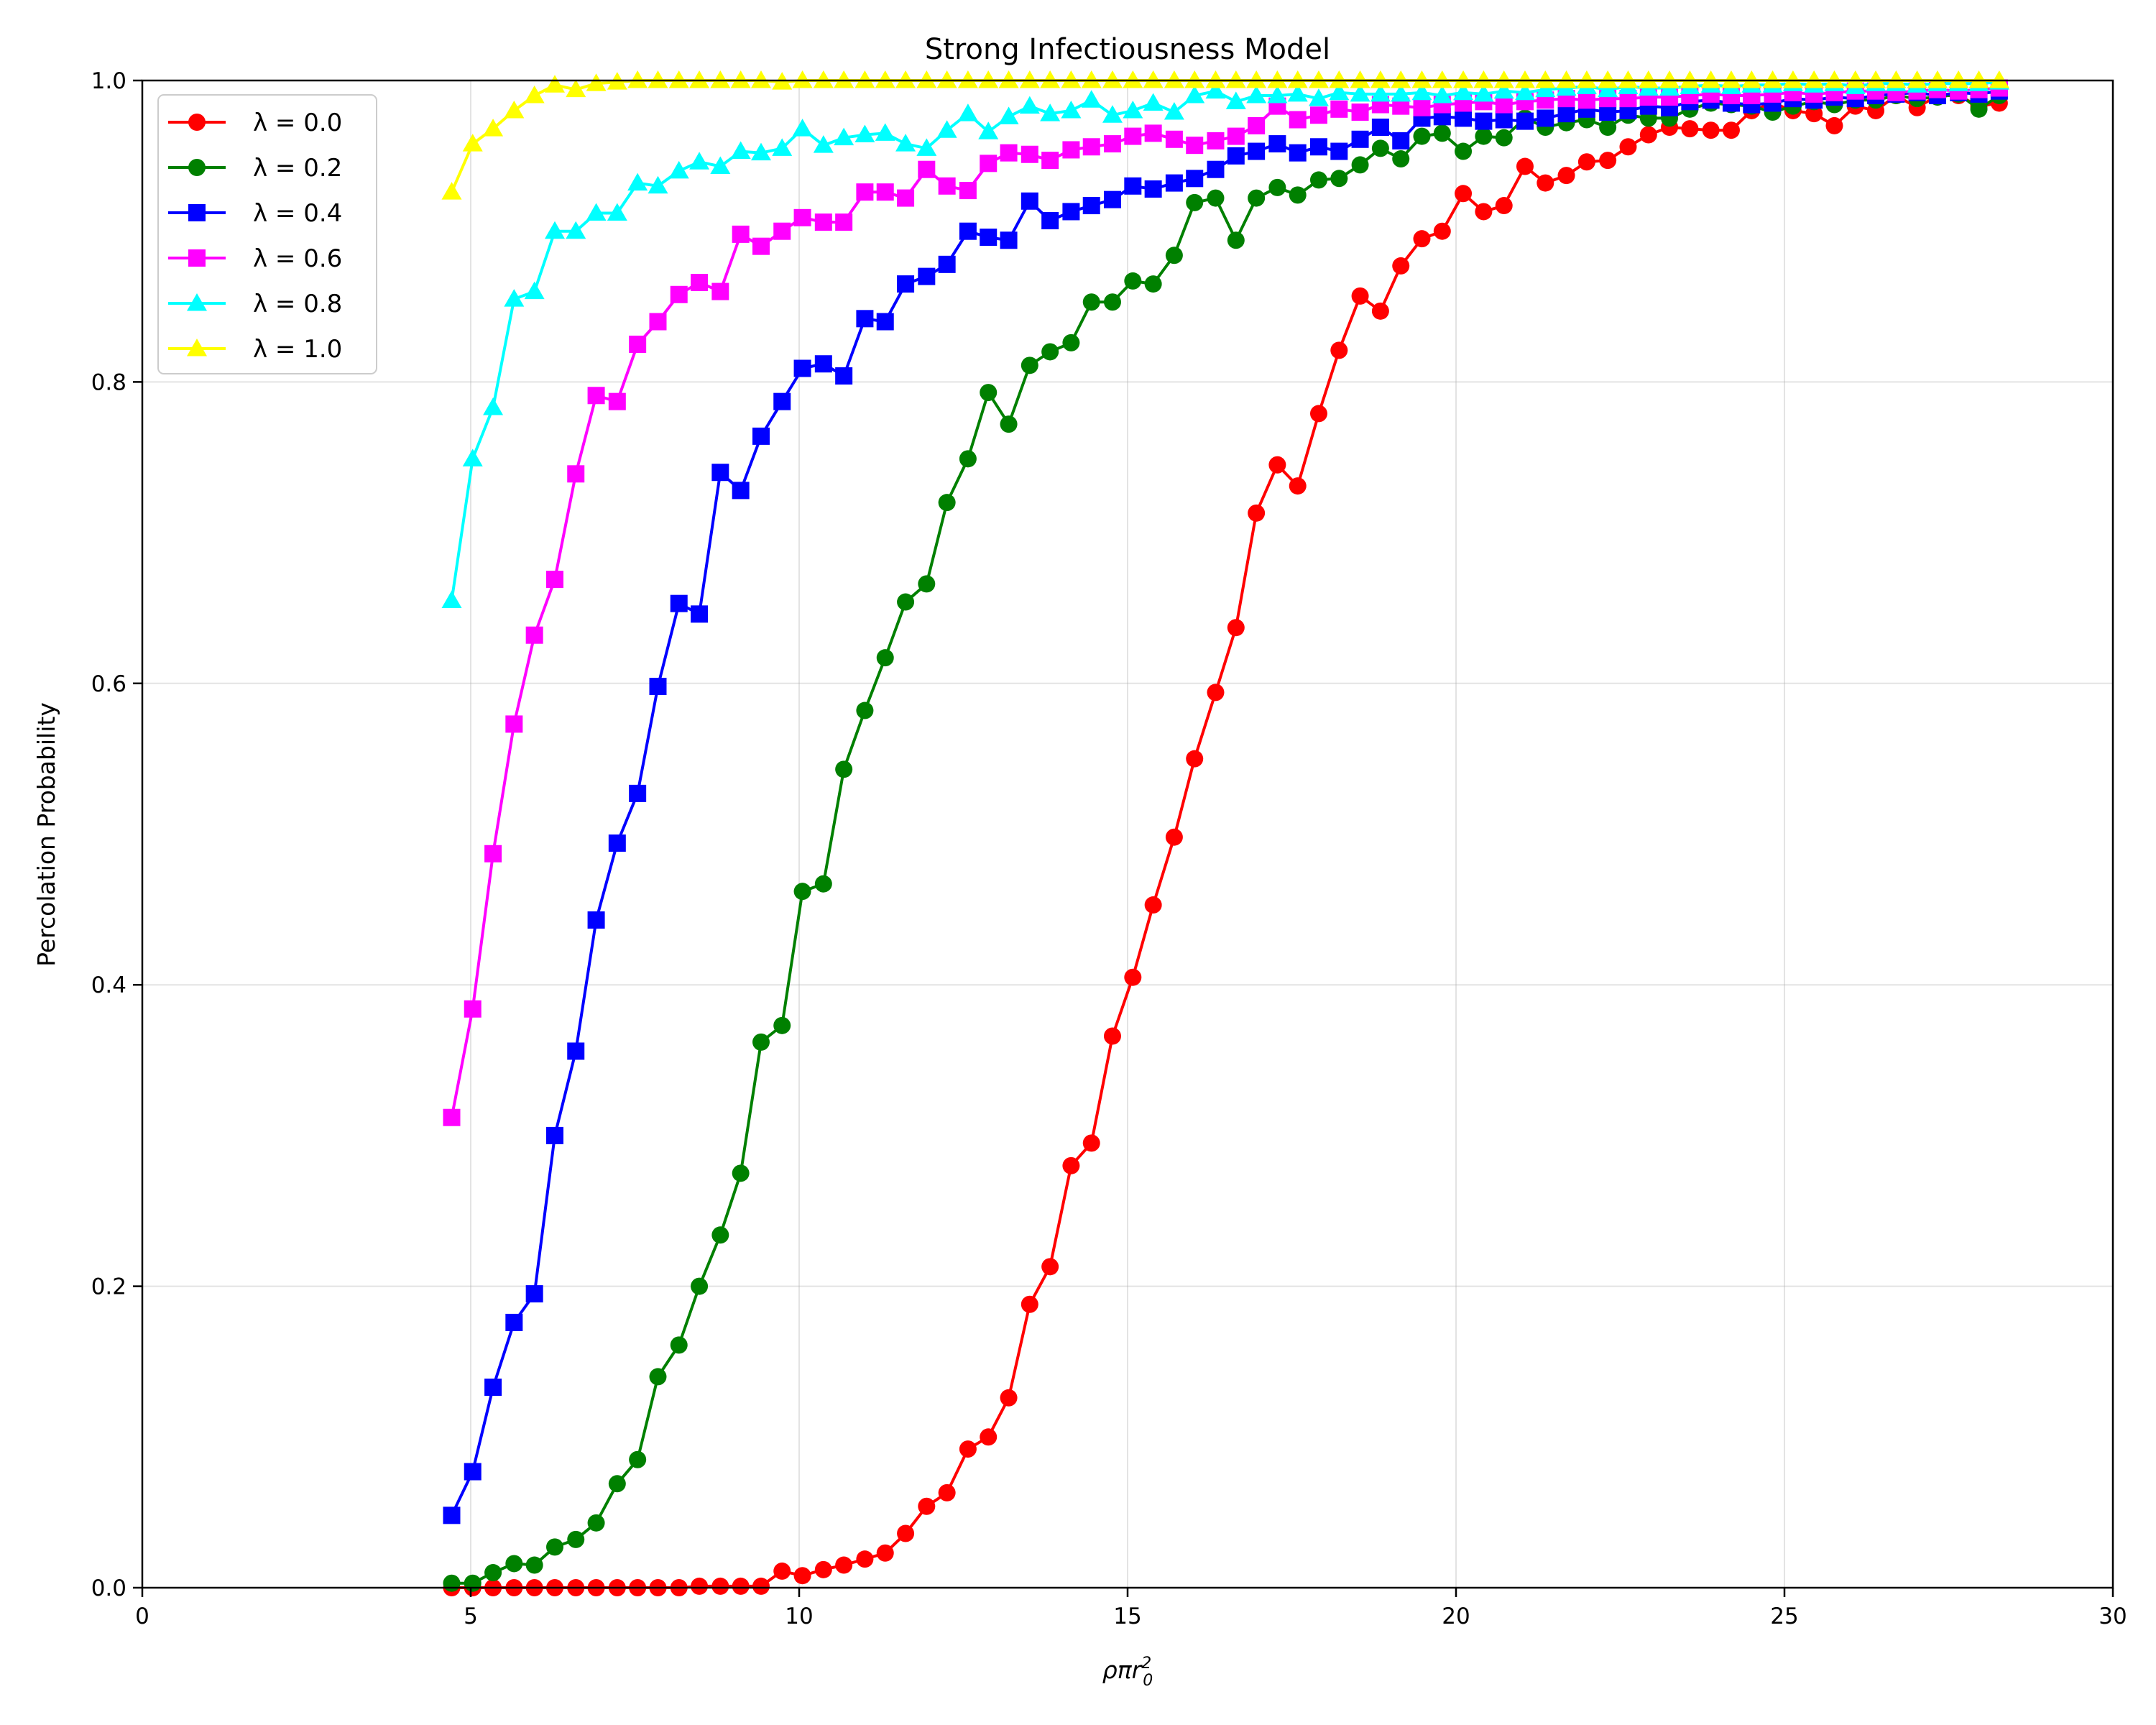 The image size is (2156, 1725). Describe the element at coordinates (1784, 1616) in the screenshot. I see `x-tick-label: 25` at that location.